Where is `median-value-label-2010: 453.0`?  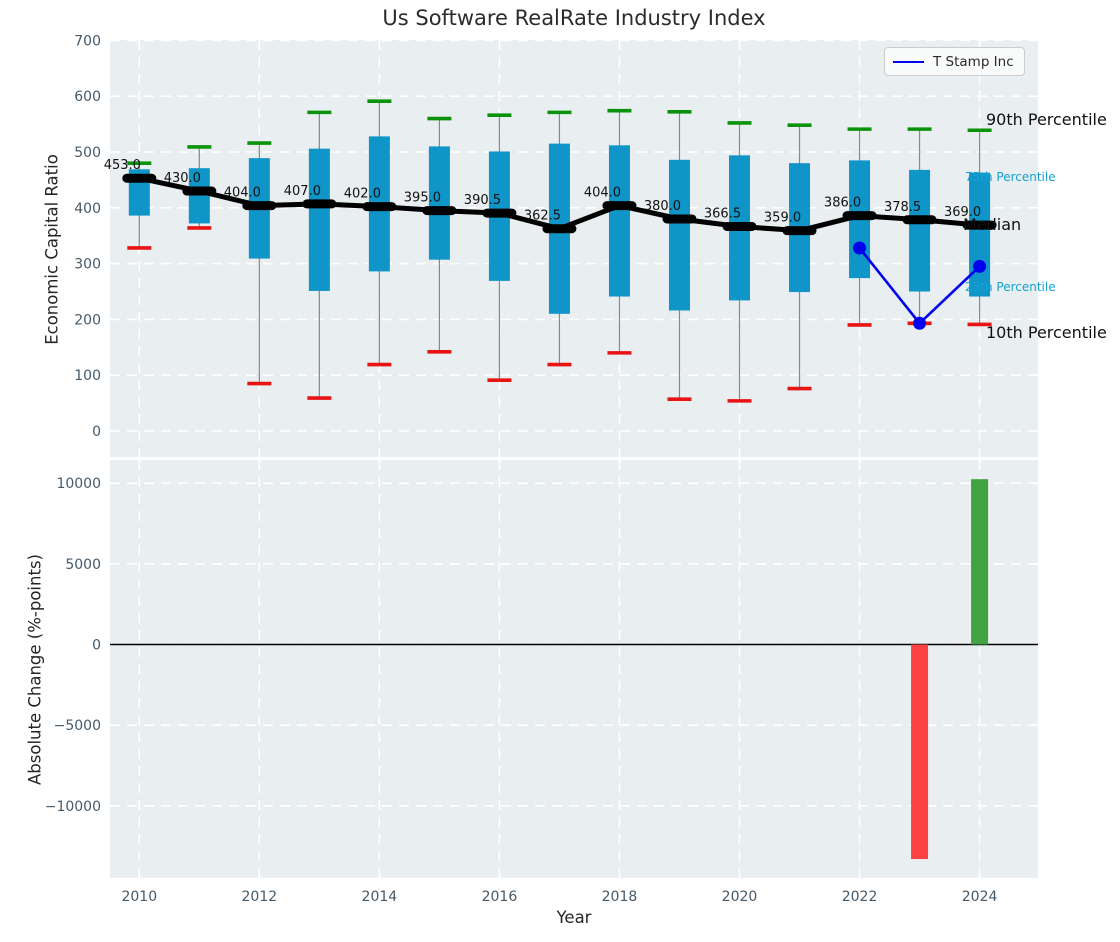 median-value-label-2010: 453.0 is located at coordinates (122, 165).